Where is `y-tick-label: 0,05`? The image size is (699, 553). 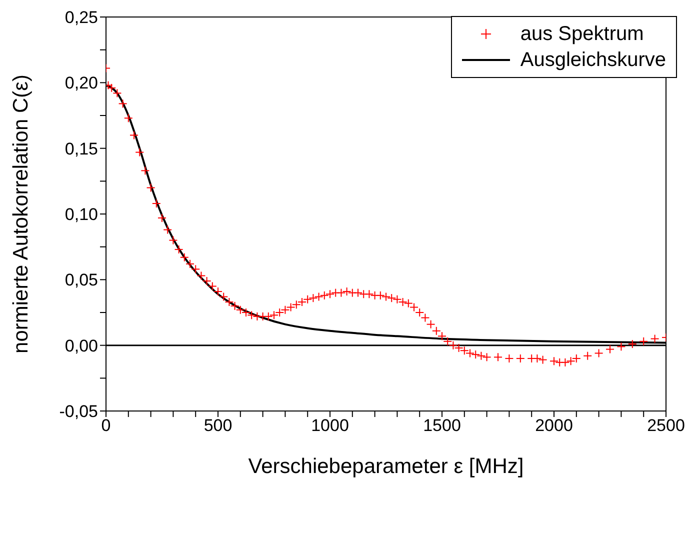 y-tick-label: 0,05 is located at coordinates (81, 280).